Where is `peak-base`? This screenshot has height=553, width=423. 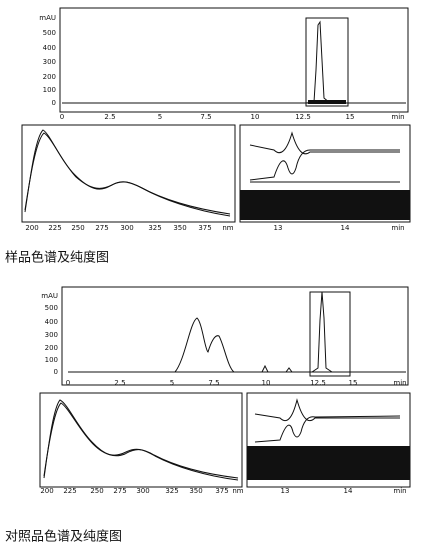 peak-base is located at coordinates (327, 102).